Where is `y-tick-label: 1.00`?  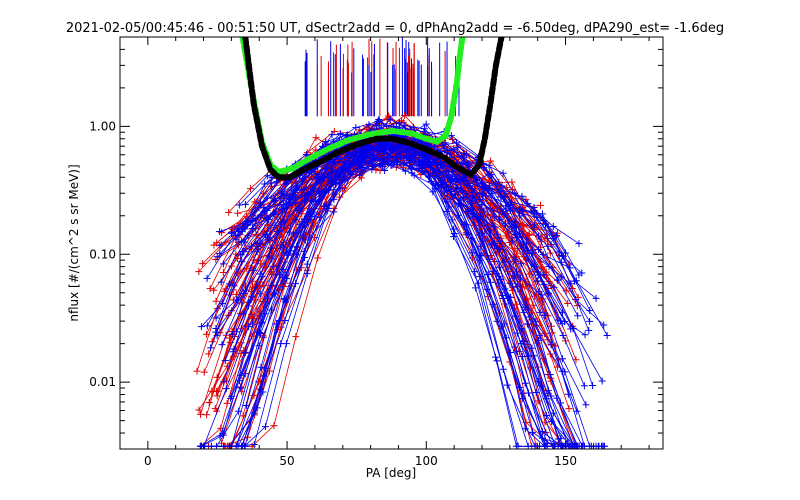 y-tick-label: 1.00 is located at coordinates (102, 126).